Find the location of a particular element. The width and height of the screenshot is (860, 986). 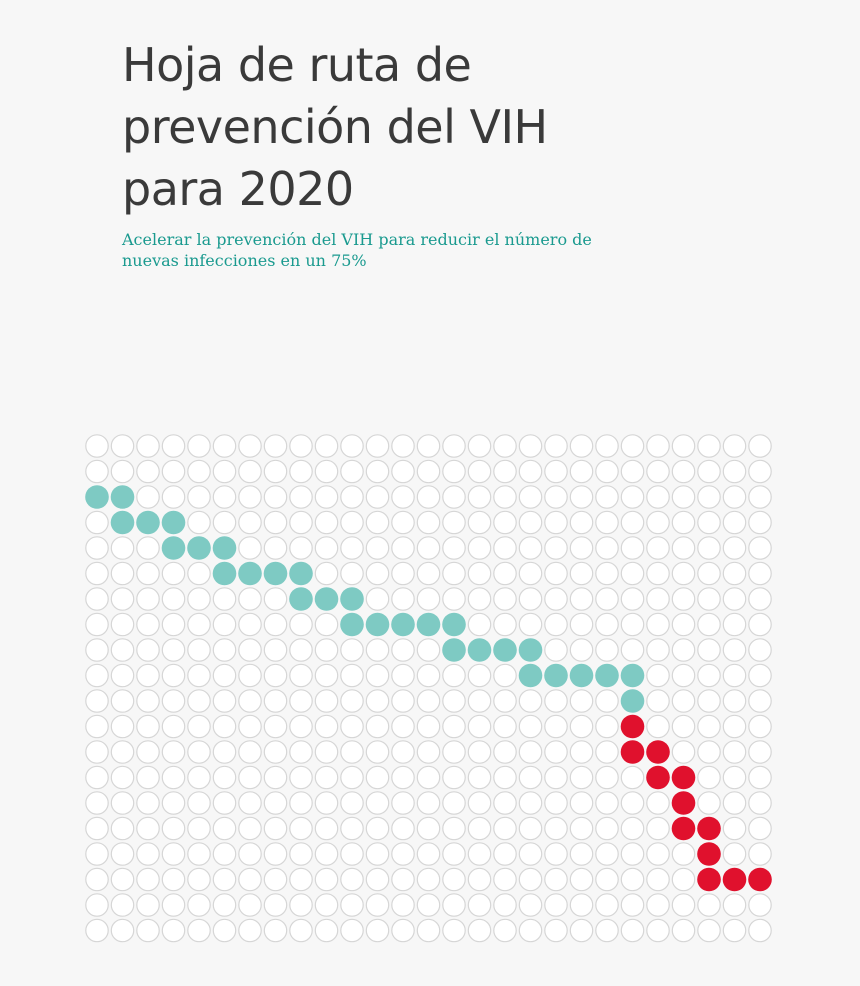

cover-title-line-2: prevención del VIH is located at coordinates (335, 127).